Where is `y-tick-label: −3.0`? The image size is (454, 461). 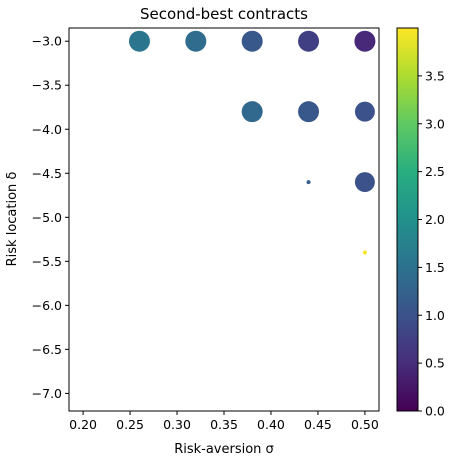 y-tick-label: −3.0 is located at coordinates (47, 41).